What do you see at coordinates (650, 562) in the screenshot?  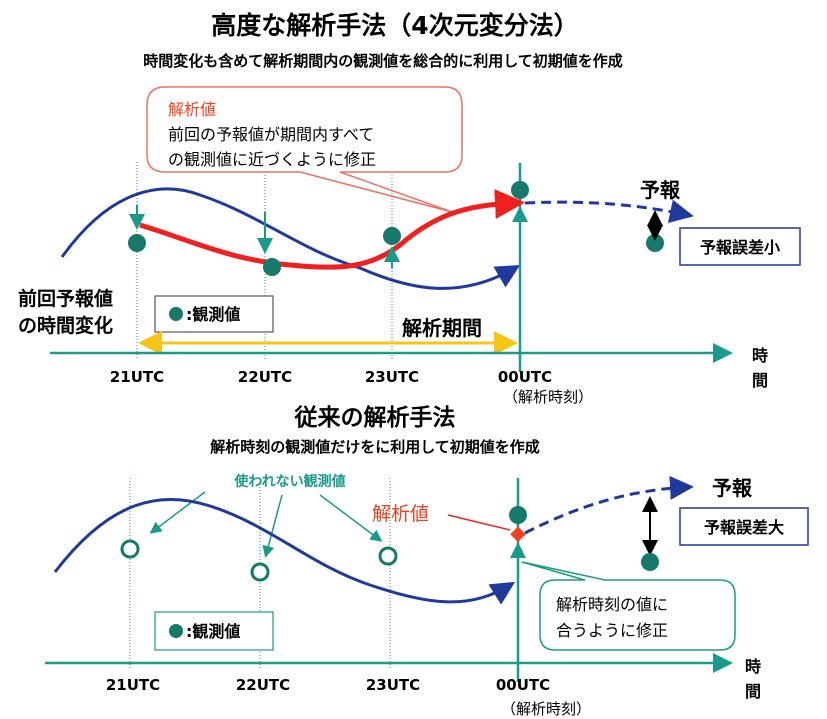 I see `observation-forecast` at bounding box center [650, 562].